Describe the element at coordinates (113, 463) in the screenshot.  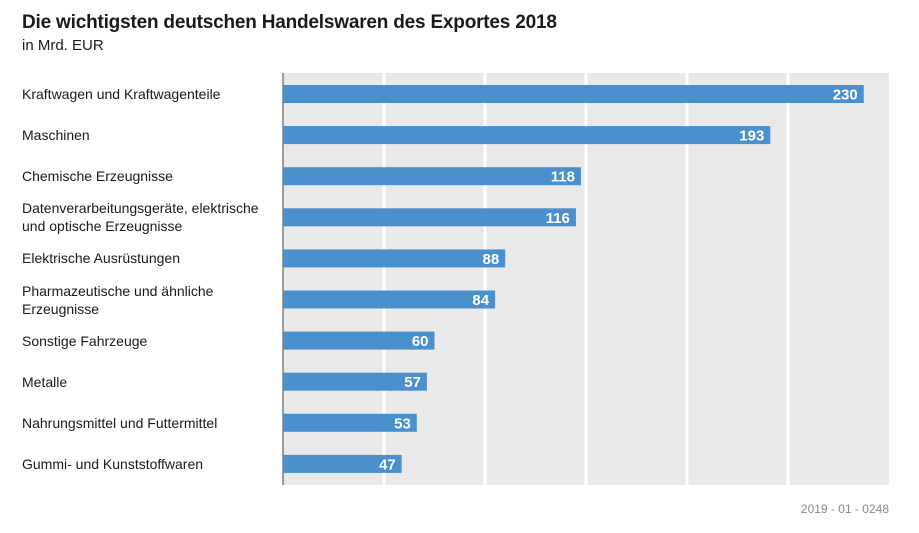
I see `category-label: Gummi- und Kunststoffwaren` at that location.